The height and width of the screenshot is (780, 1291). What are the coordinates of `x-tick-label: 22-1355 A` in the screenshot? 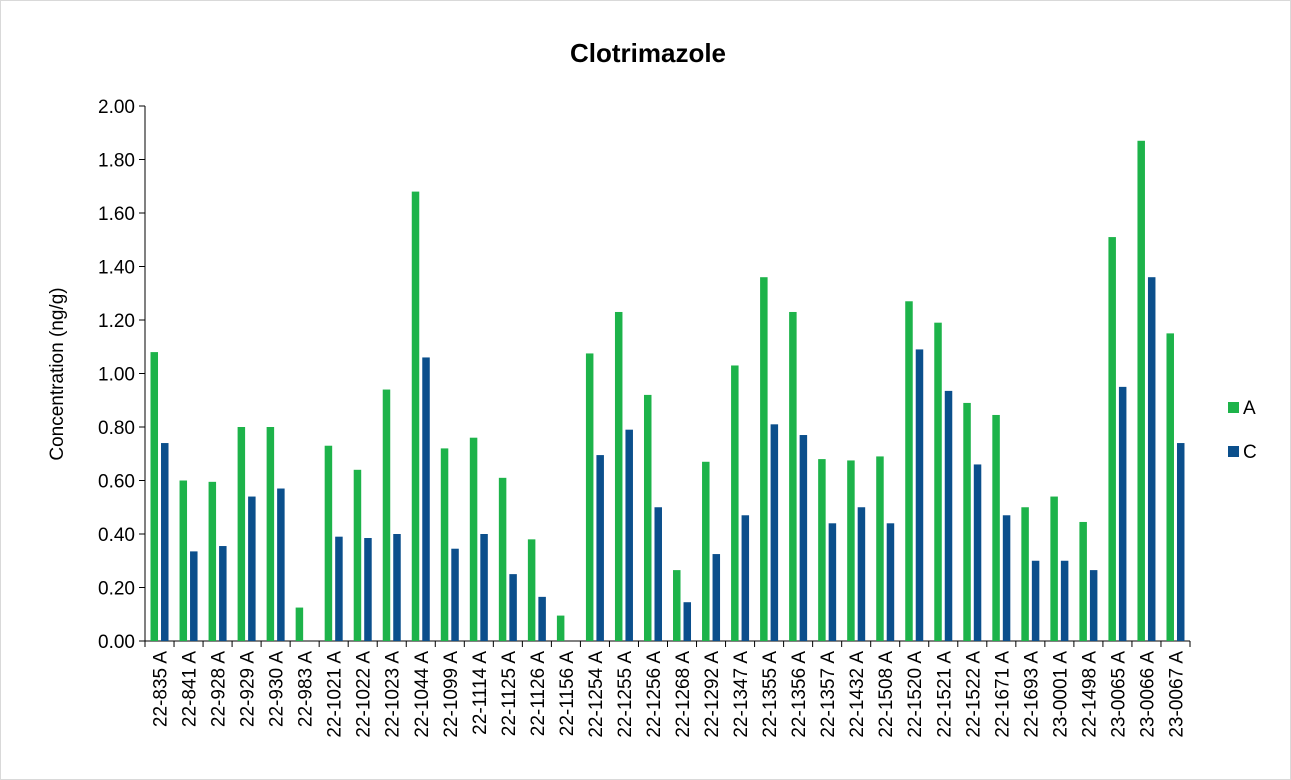 It's located at (770, 694).